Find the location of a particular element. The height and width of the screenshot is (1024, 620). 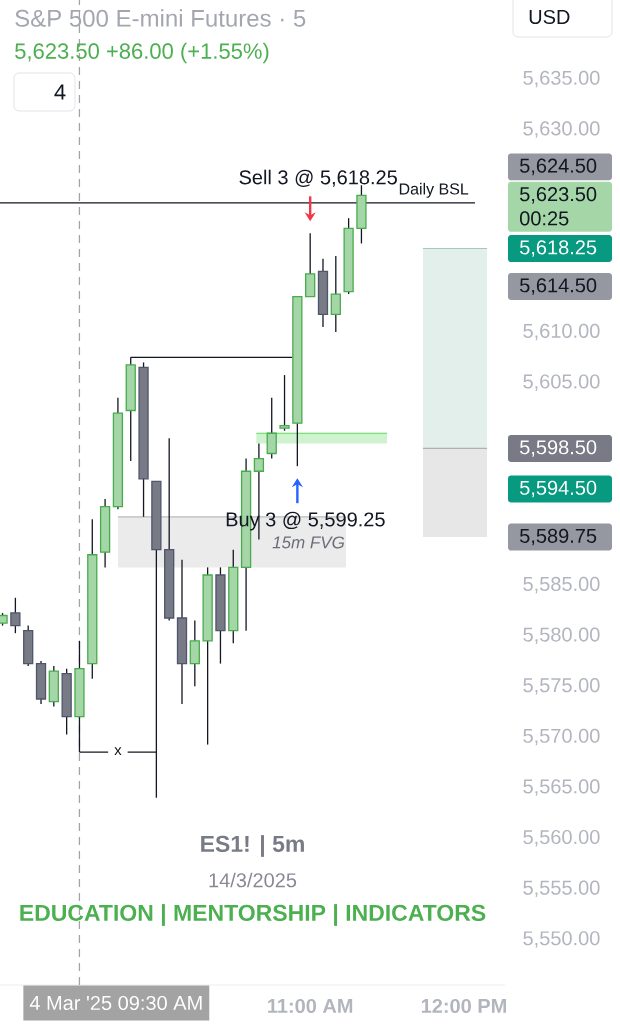

chart-title: S&P 500 E-mini Futures · 5 is located at coordinates (160, 18).